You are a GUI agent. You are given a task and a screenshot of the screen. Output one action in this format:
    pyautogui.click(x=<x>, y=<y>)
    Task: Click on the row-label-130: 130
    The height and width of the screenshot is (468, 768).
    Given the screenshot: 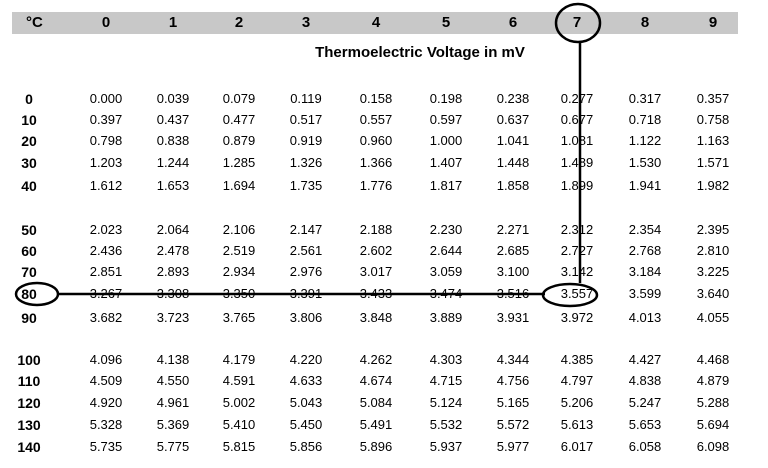 What is the action you would take?
    pyautogui.click(x=29, y=425)
    